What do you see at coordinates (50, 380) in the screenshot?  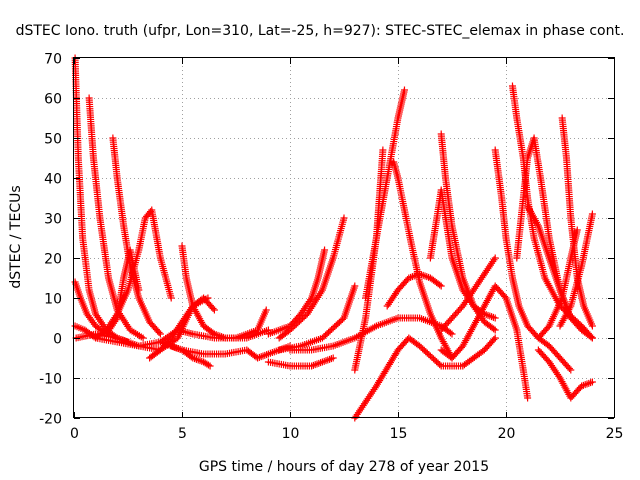 I see `y-tick-label: -10` at bounding box center [50, 380].